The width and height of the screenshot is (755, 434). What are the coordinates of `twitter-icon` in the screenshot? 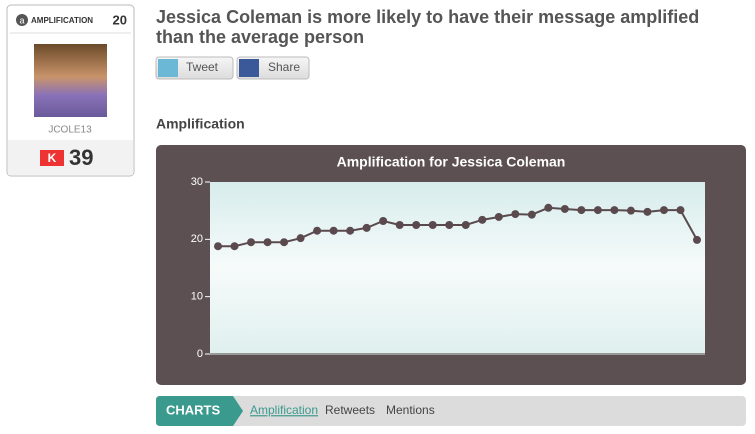 It's located at (168, 68).